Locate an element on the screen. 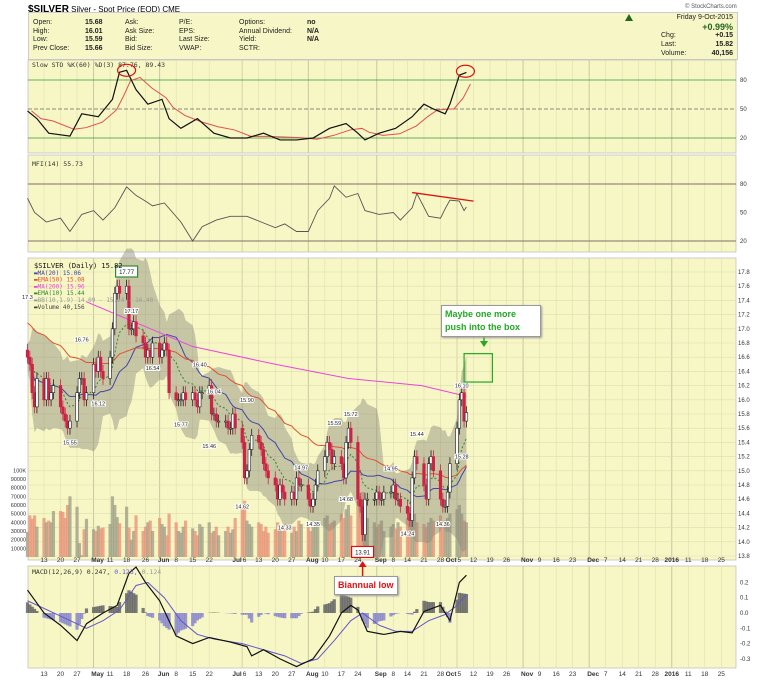 The height and width of the screenshot is (680, 765). x-tick-label: 11 is located at coordinates (688, 674).